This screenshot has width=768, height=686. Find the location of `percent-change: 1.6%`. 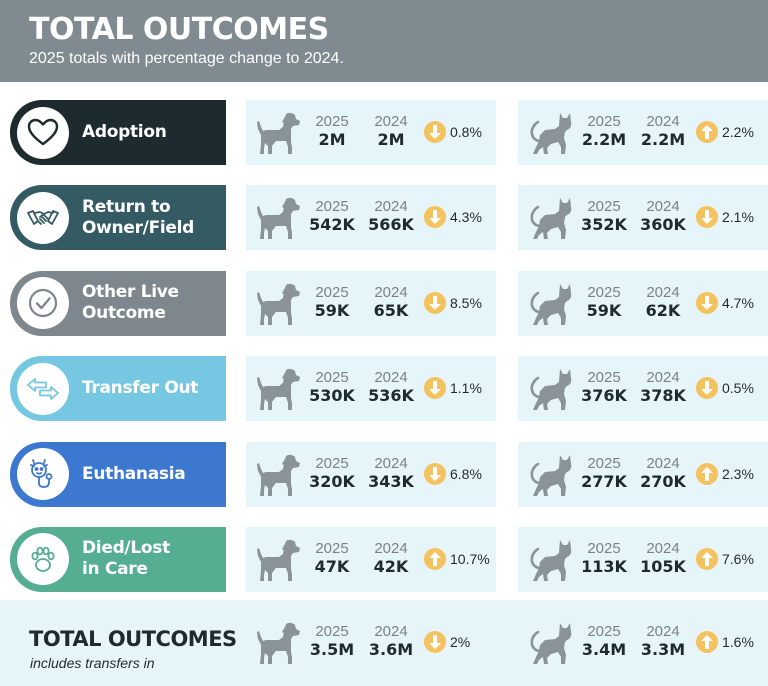

percent-change: 1.6% is located at coordinates (738, 642).